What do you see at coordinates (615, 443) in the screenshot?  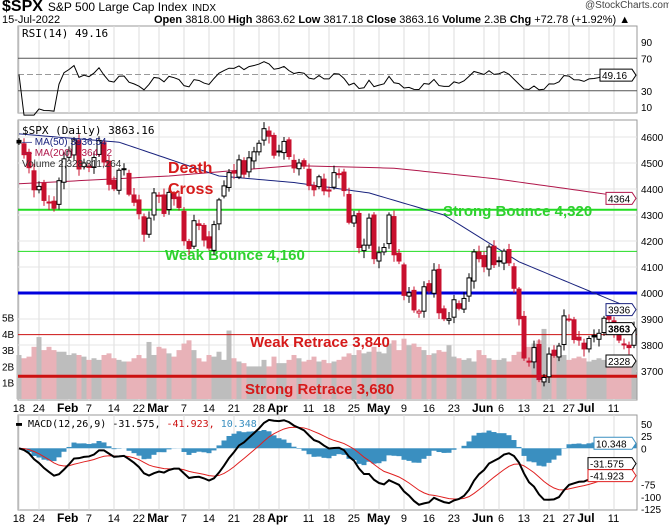 I see `macd-hist-tag-box` at bounding box center [615, 443].